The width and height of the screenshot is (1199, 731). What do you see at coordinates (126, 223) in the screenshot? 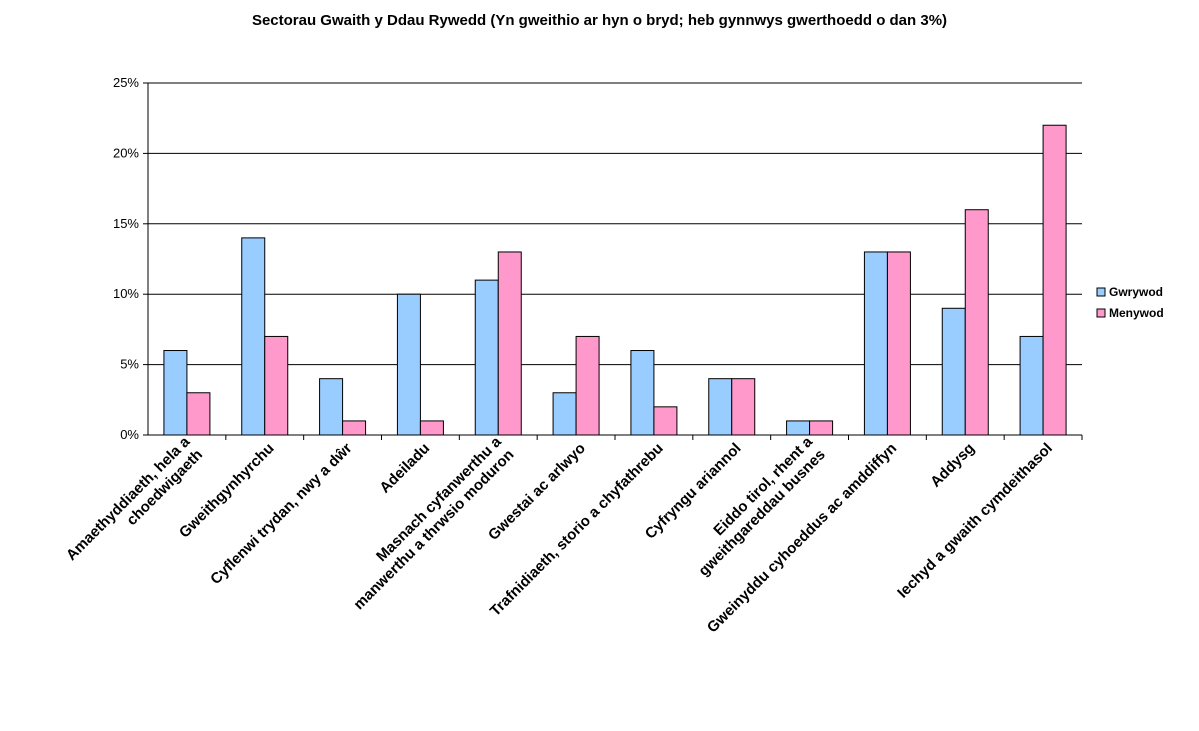
I see `y-tick-label: 15%` at bounding box center [126, 223].